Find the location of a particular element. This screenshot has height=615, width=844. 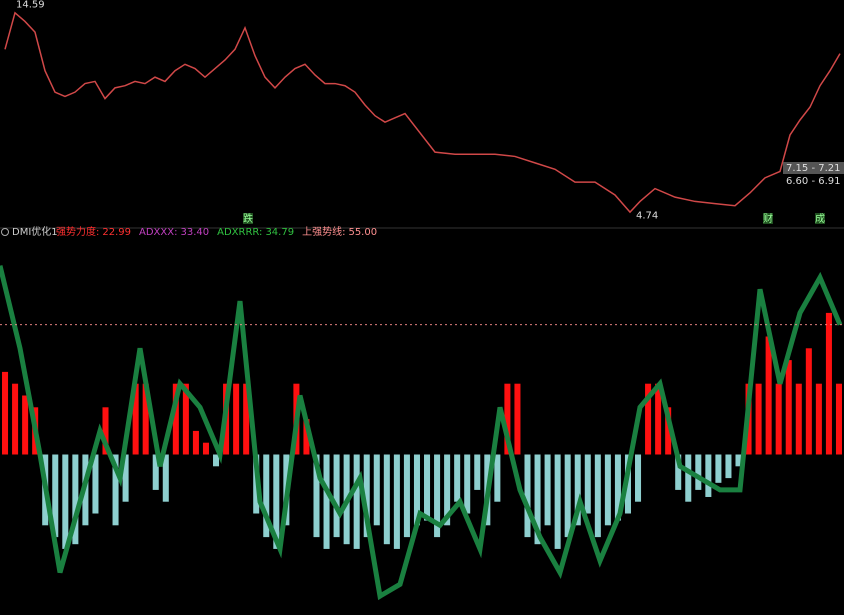

price-annotation: 14.59 is located at coordinates (30, 5).